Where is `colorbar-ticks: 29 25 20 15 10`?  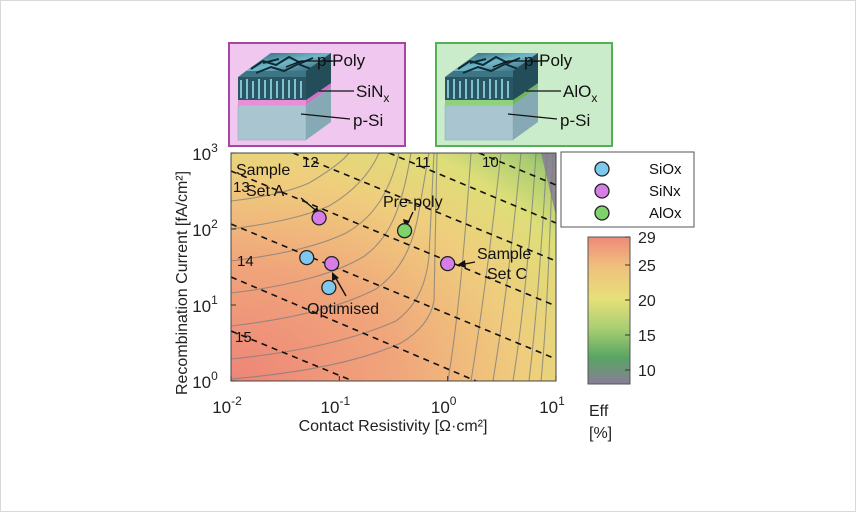
colorbar-ticks: 29 25 20 15 10 is located at coordinates (640, 305).